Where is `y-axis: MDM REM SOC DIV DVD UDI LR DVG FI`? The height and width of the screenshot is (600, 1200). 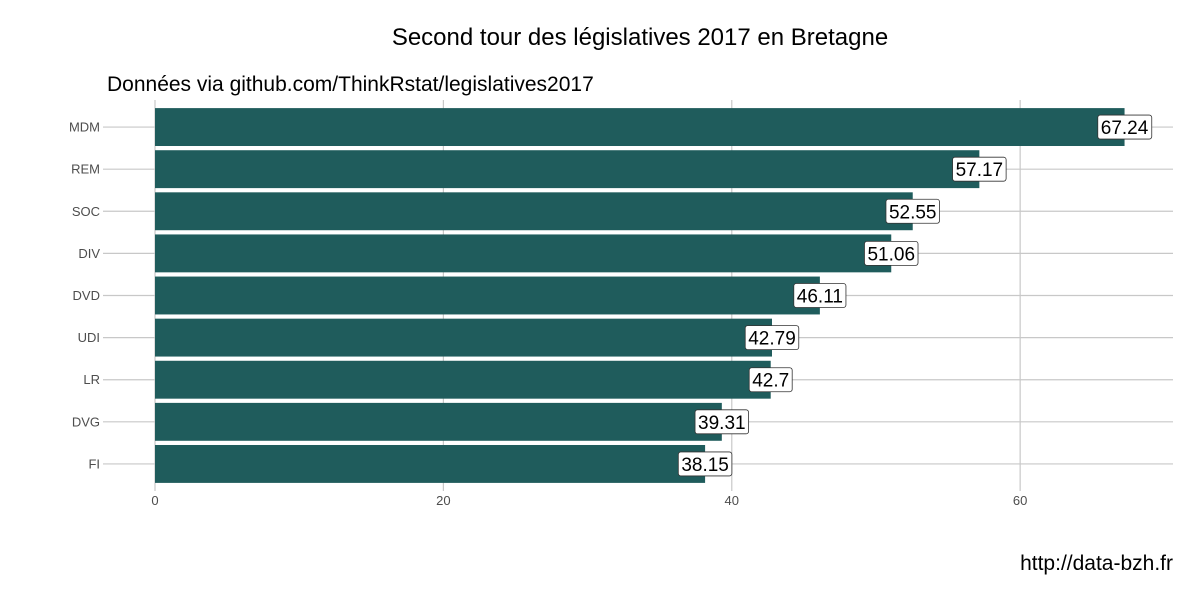 y-axis: MDM REM SOC DIV DVD UDI LR DVG FI is located at coordinates (84, 296).